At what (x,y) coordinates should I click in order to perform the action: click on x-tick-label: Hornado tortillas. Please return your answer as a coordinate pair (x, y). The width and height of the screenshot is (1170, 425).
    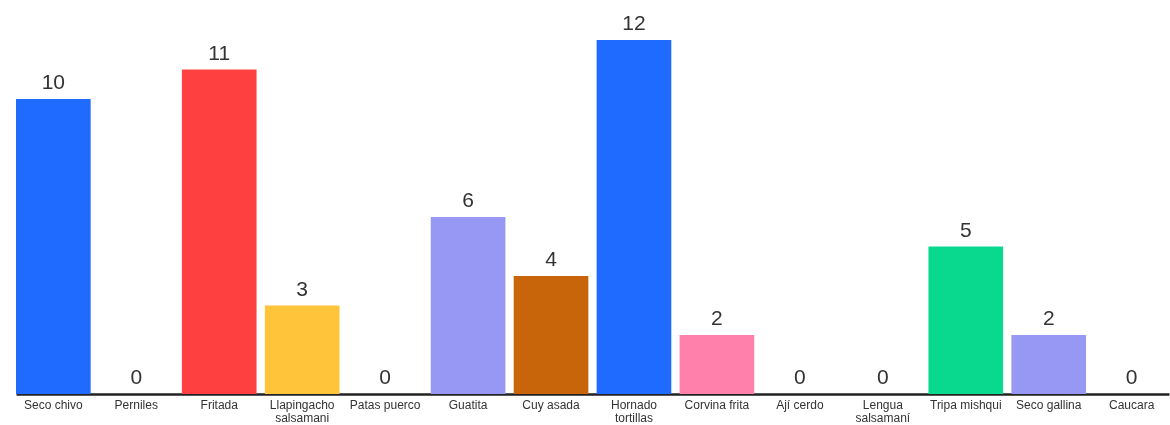
    Looking at the image, I should click on (634, 411).